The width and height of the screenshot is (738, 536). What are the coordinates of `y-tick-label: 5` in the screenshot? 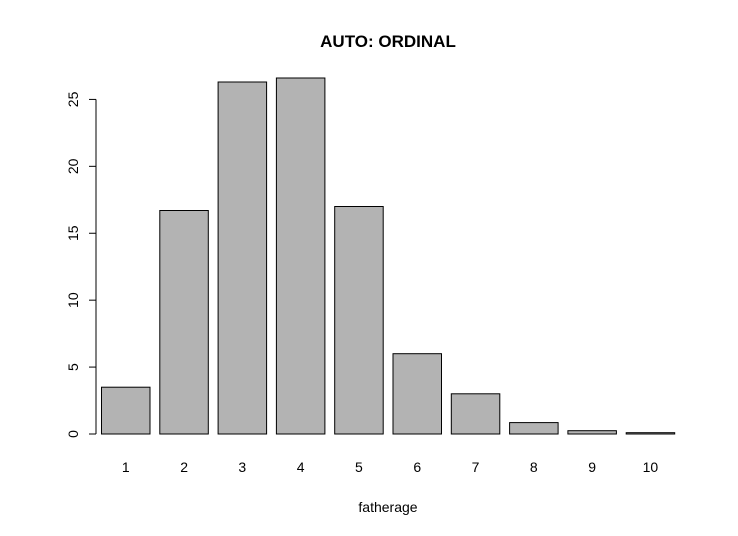 It's located at (73, 367).